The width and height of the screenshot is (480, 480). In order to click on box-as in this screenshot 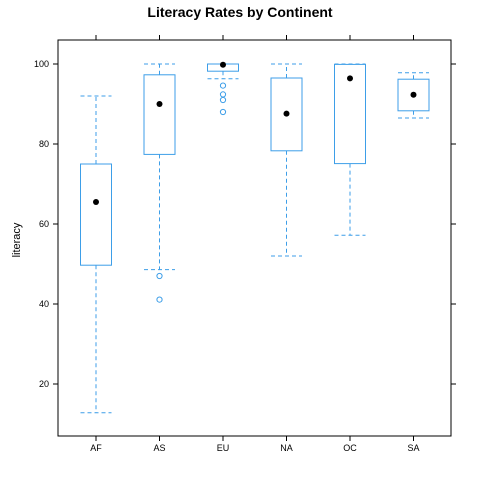, I will do `click(159, 183)`.